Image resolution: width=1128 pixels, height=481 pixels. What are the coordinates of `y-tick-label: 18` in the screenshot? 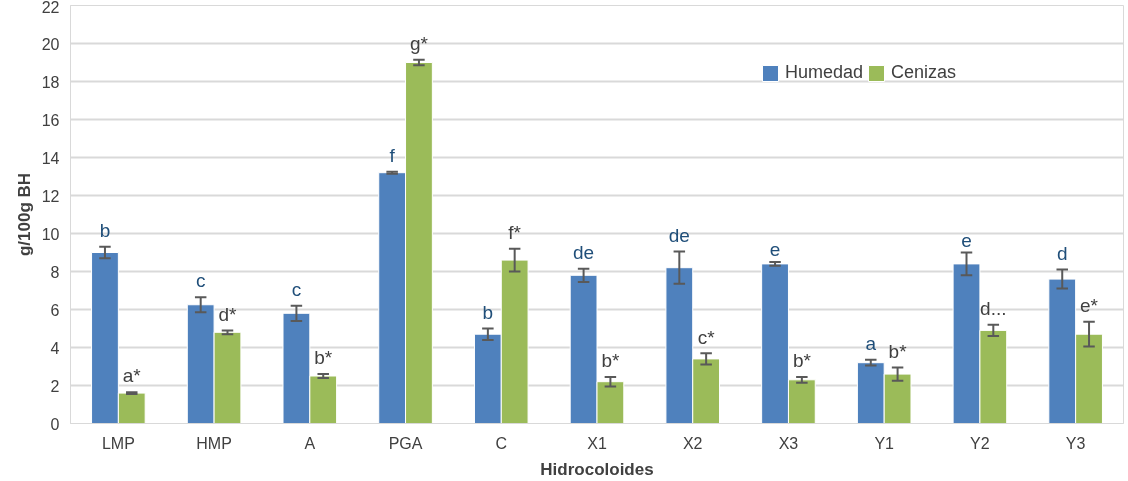 It's located at (50, 82).